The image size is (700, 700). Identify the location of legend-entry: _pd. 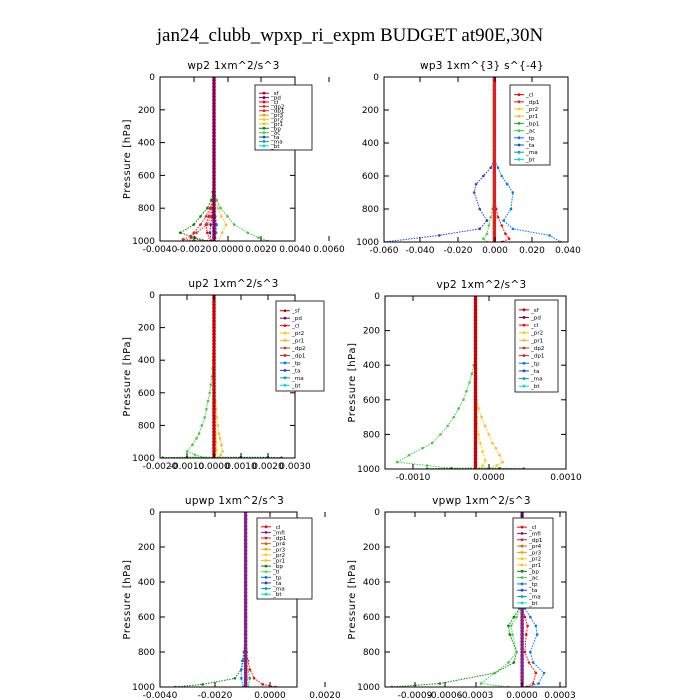
(296, 319).